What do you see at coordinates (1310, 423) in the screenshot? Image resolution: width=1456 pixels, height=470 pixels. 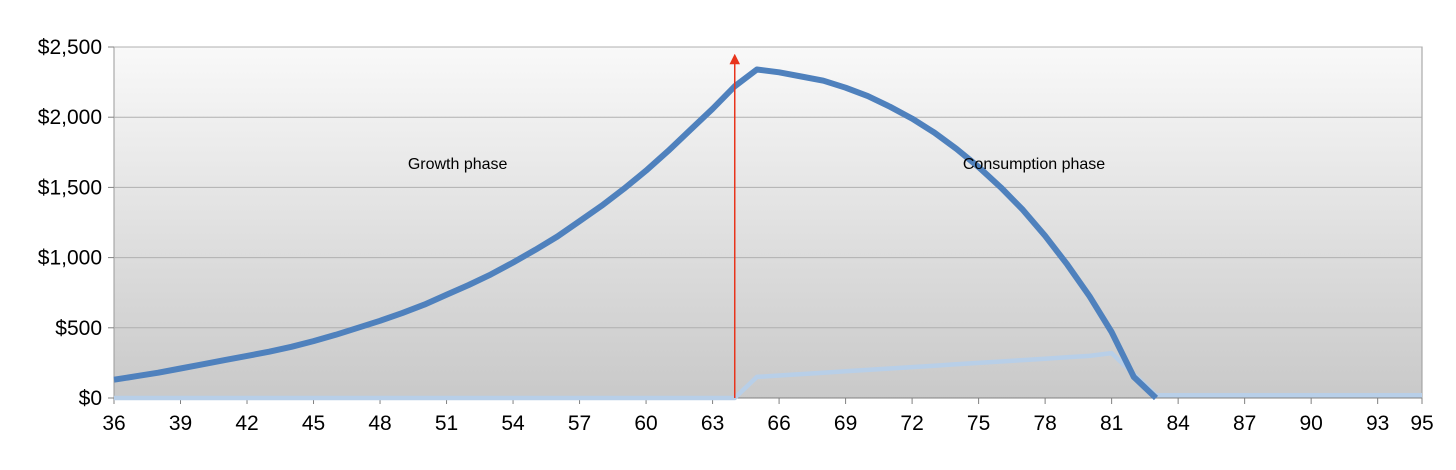 I see `x-tick-label: 90` at bounding box center [1310, 423].